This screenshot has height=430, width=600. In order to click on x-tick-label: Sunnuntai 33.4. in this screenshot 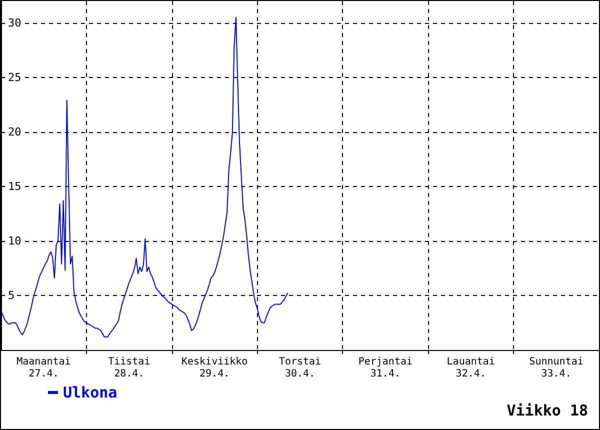, I will do `click(556, 368)`.